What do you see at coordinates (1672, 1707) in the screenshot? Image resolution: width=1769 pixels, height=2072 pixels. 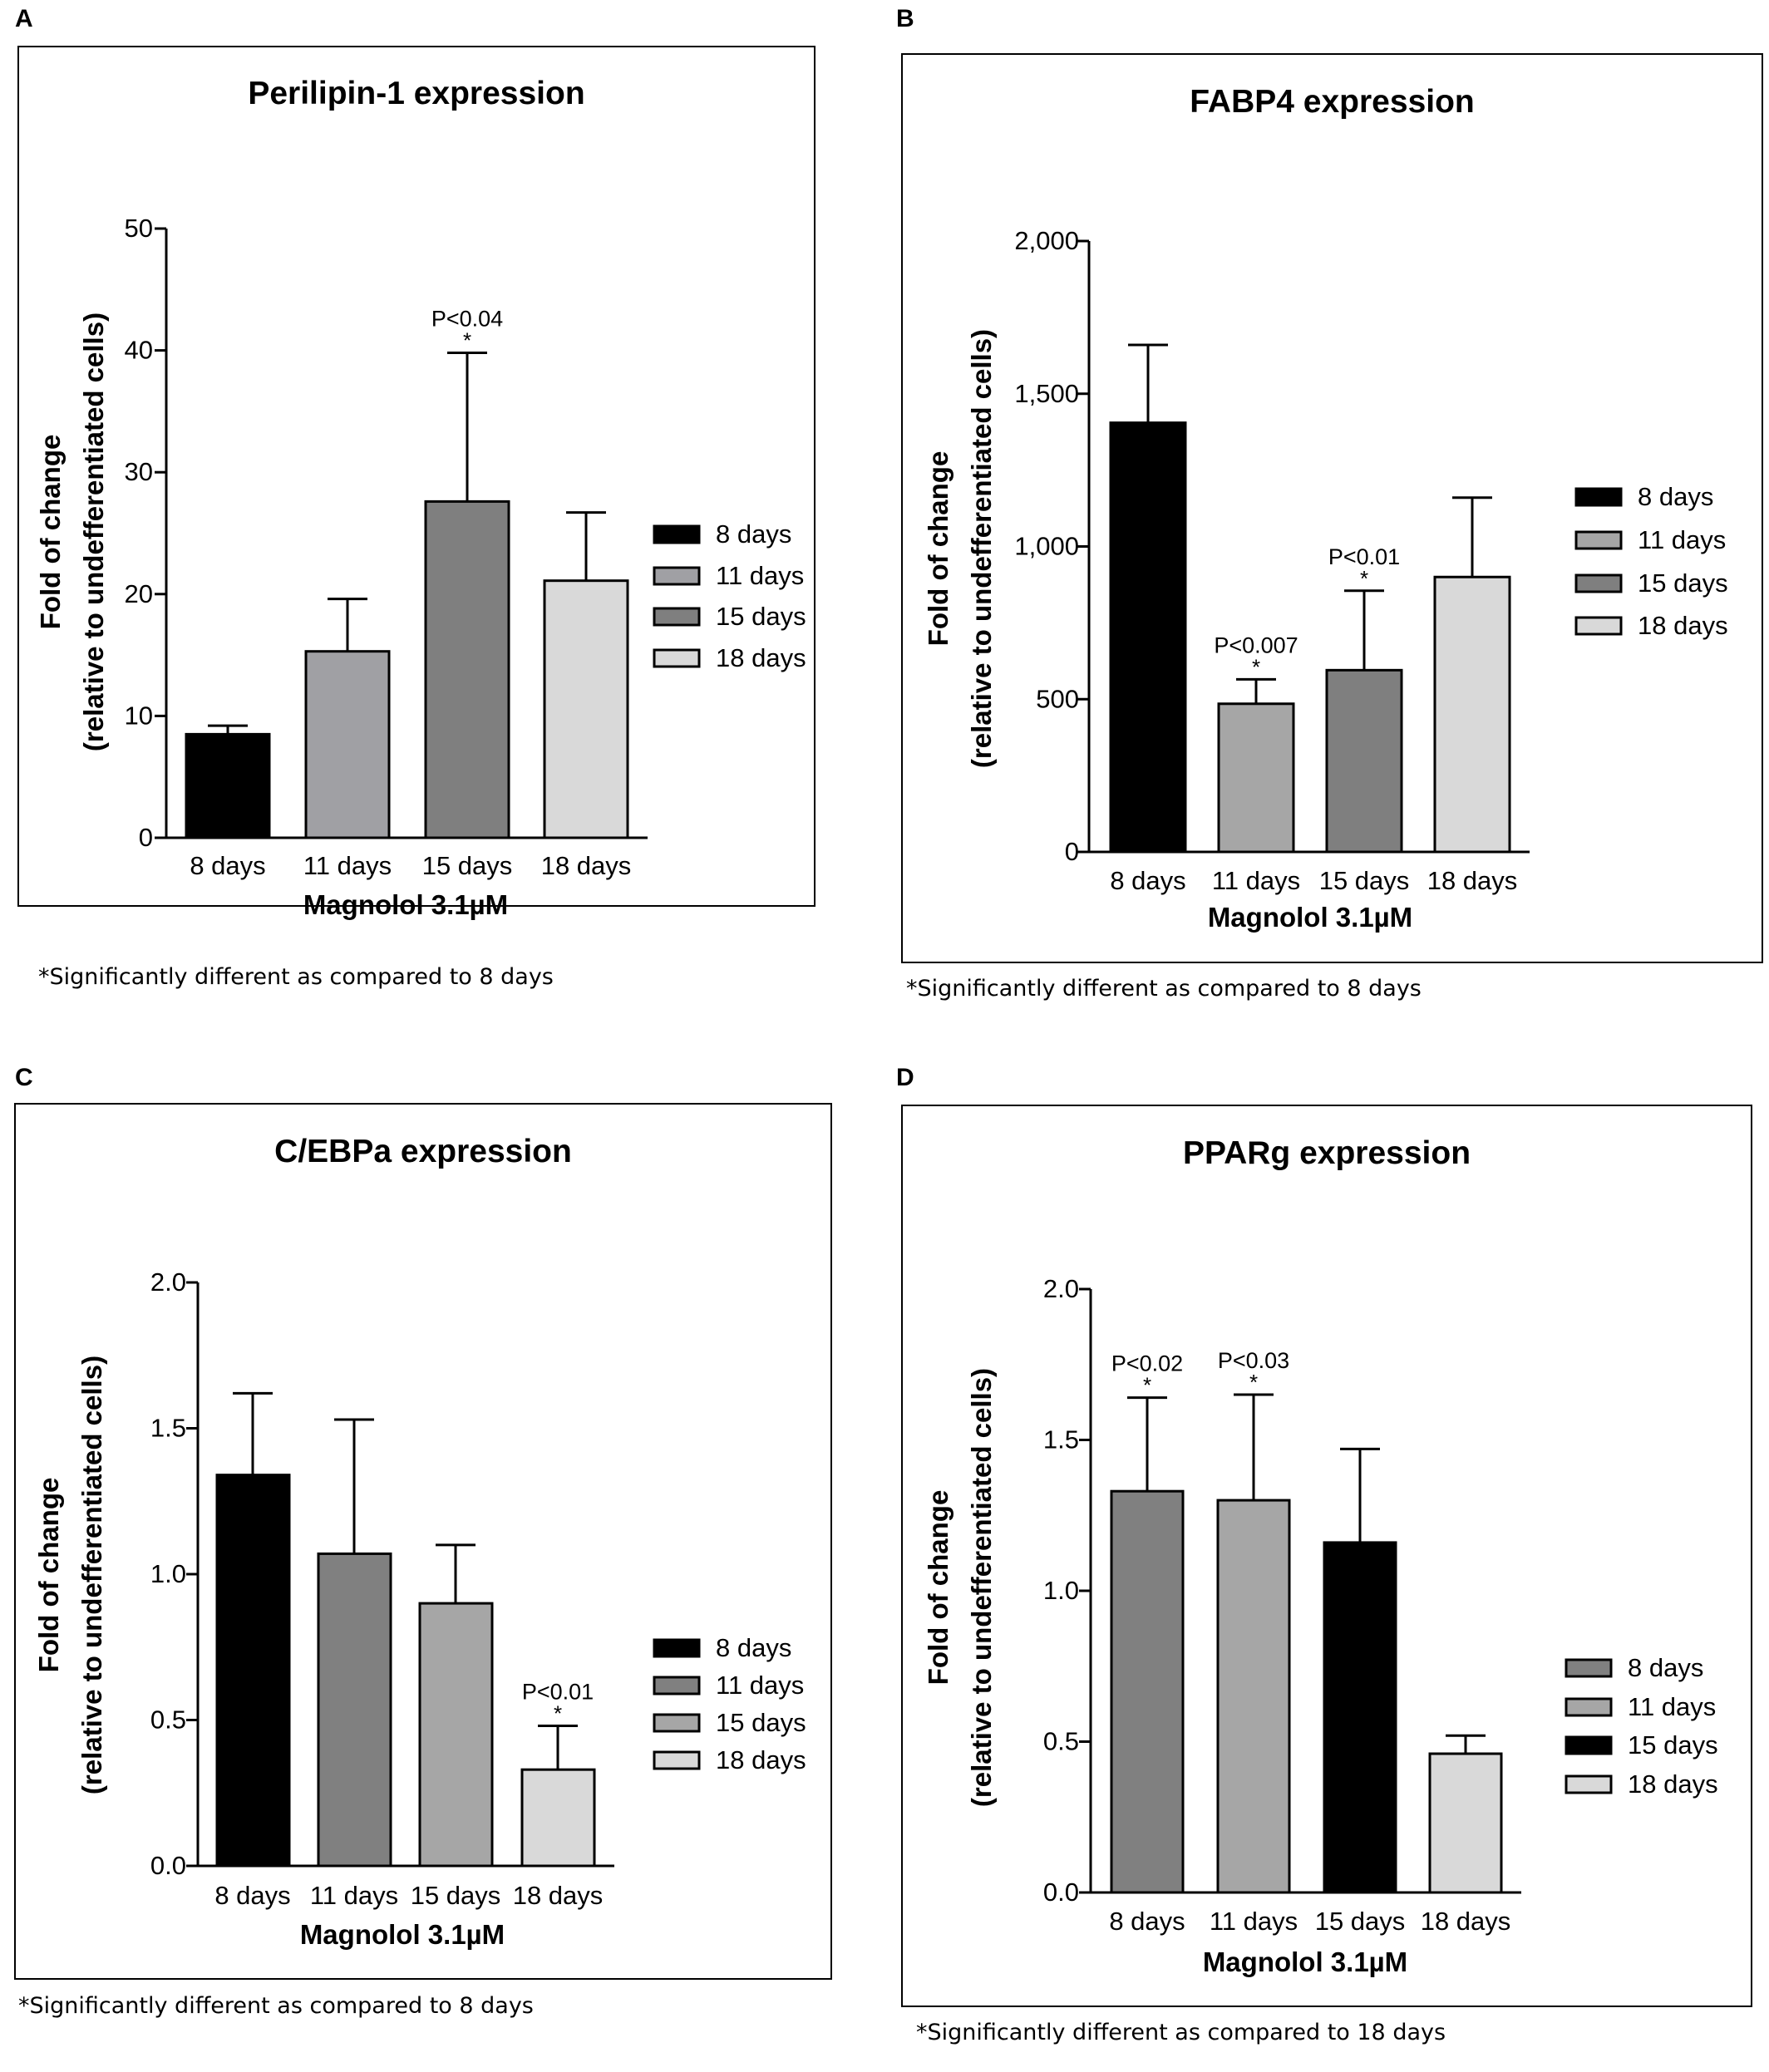 I see `legend-label: 11 days` at bounding box center [1672, 1707].